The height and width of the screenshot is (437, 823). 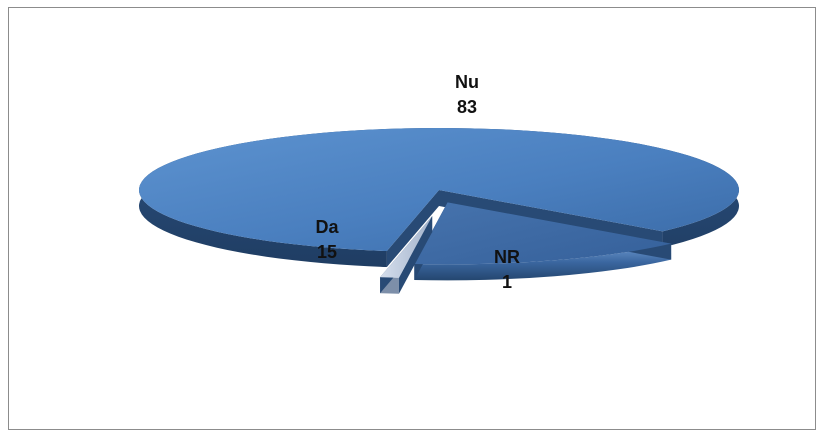 What do you see at coordinates (467, 82) in the screenshot?
I see `data-label-category-nu: Nu` at bounding box center [467, 82].